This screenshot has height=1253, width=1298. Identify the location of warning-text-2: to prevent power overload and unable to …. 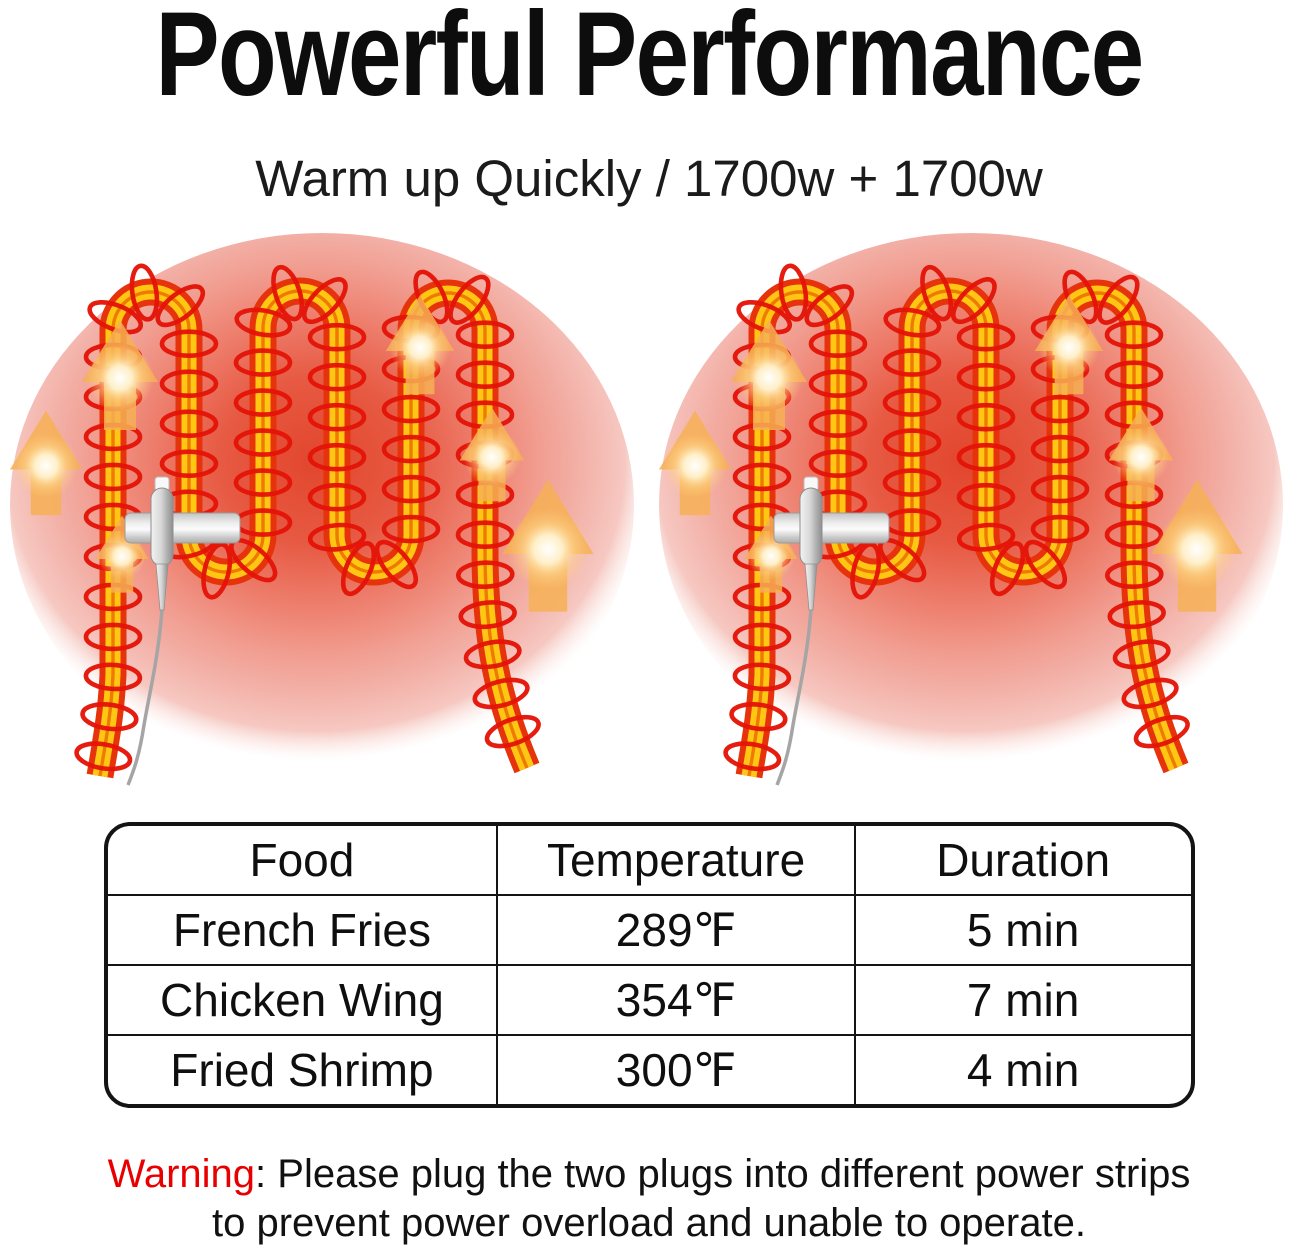
(649, 1223).